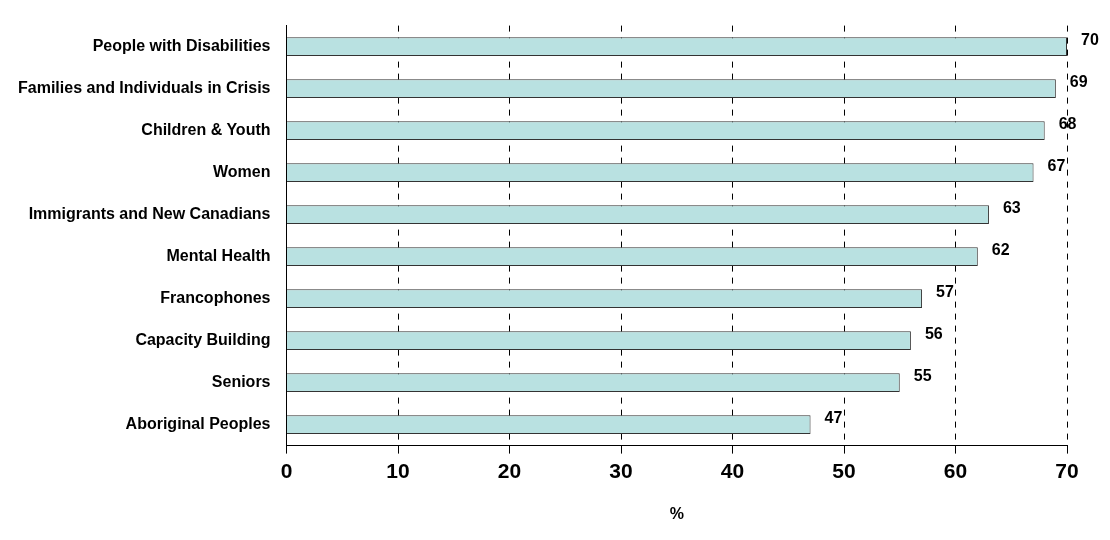 Image resolution: width=1110 pixels, height=540 pixels. Describe the element at coordinates (286, 470) in the screenshot. I see `x-tick-label: 0` at that location.